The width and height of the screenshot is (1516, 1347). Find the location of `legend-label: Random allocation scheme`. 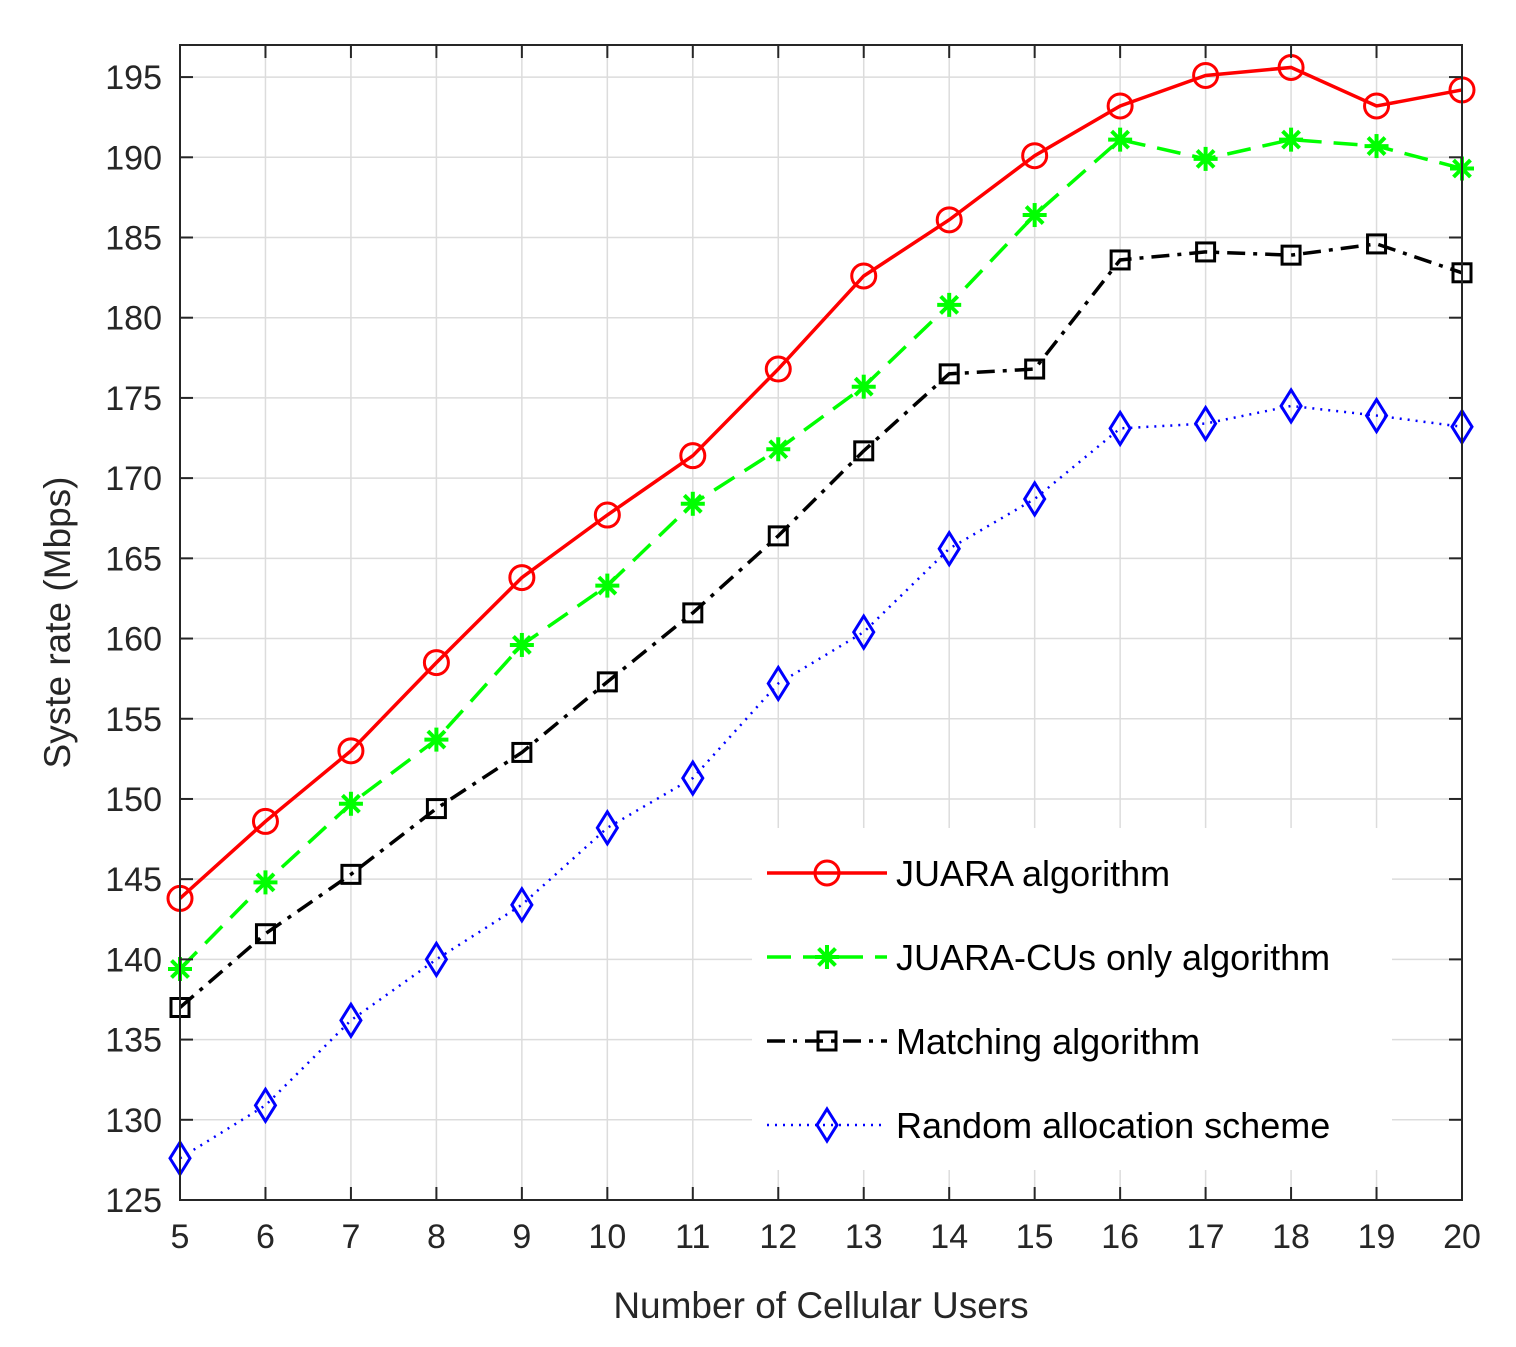

legend-label: Random allocation scheme is located at coordinates (1113, 1125).